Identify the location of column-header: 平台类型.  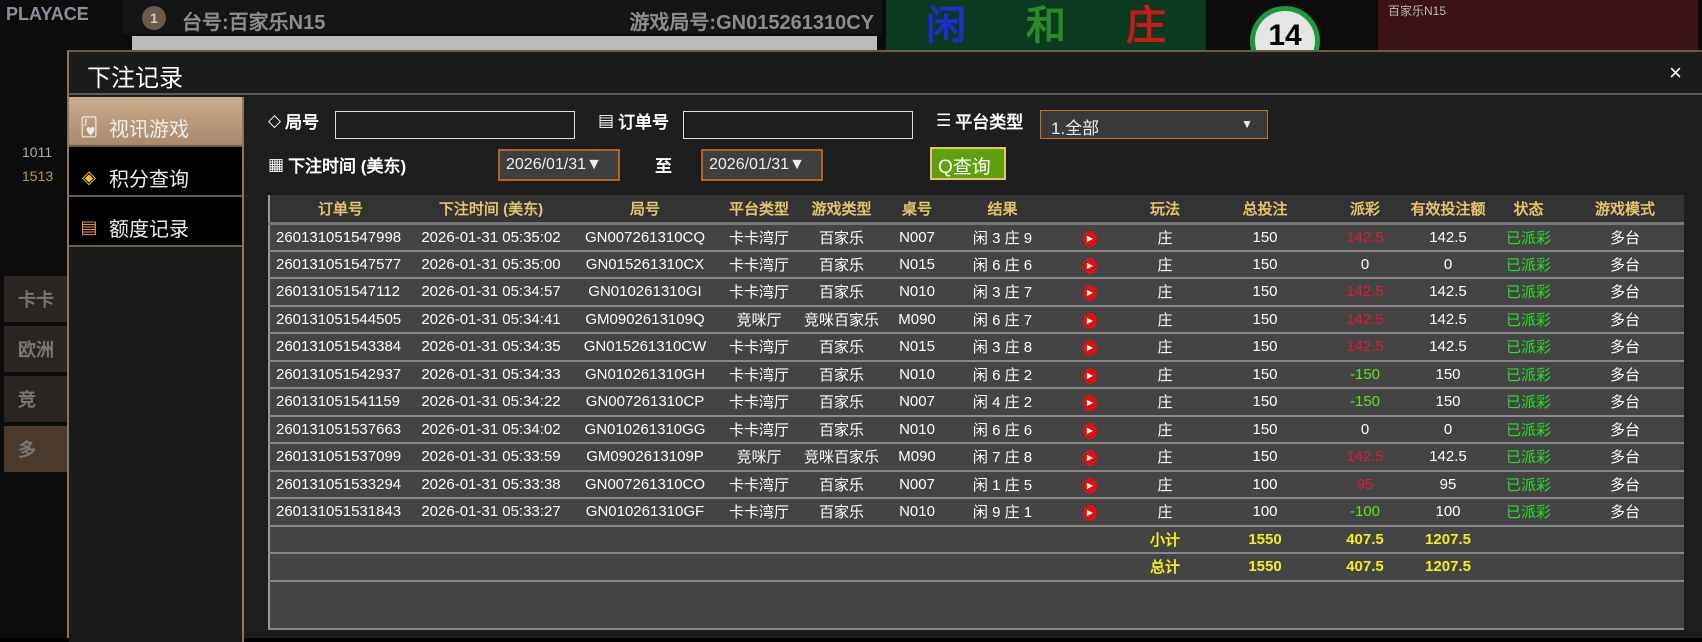
(759, 210).